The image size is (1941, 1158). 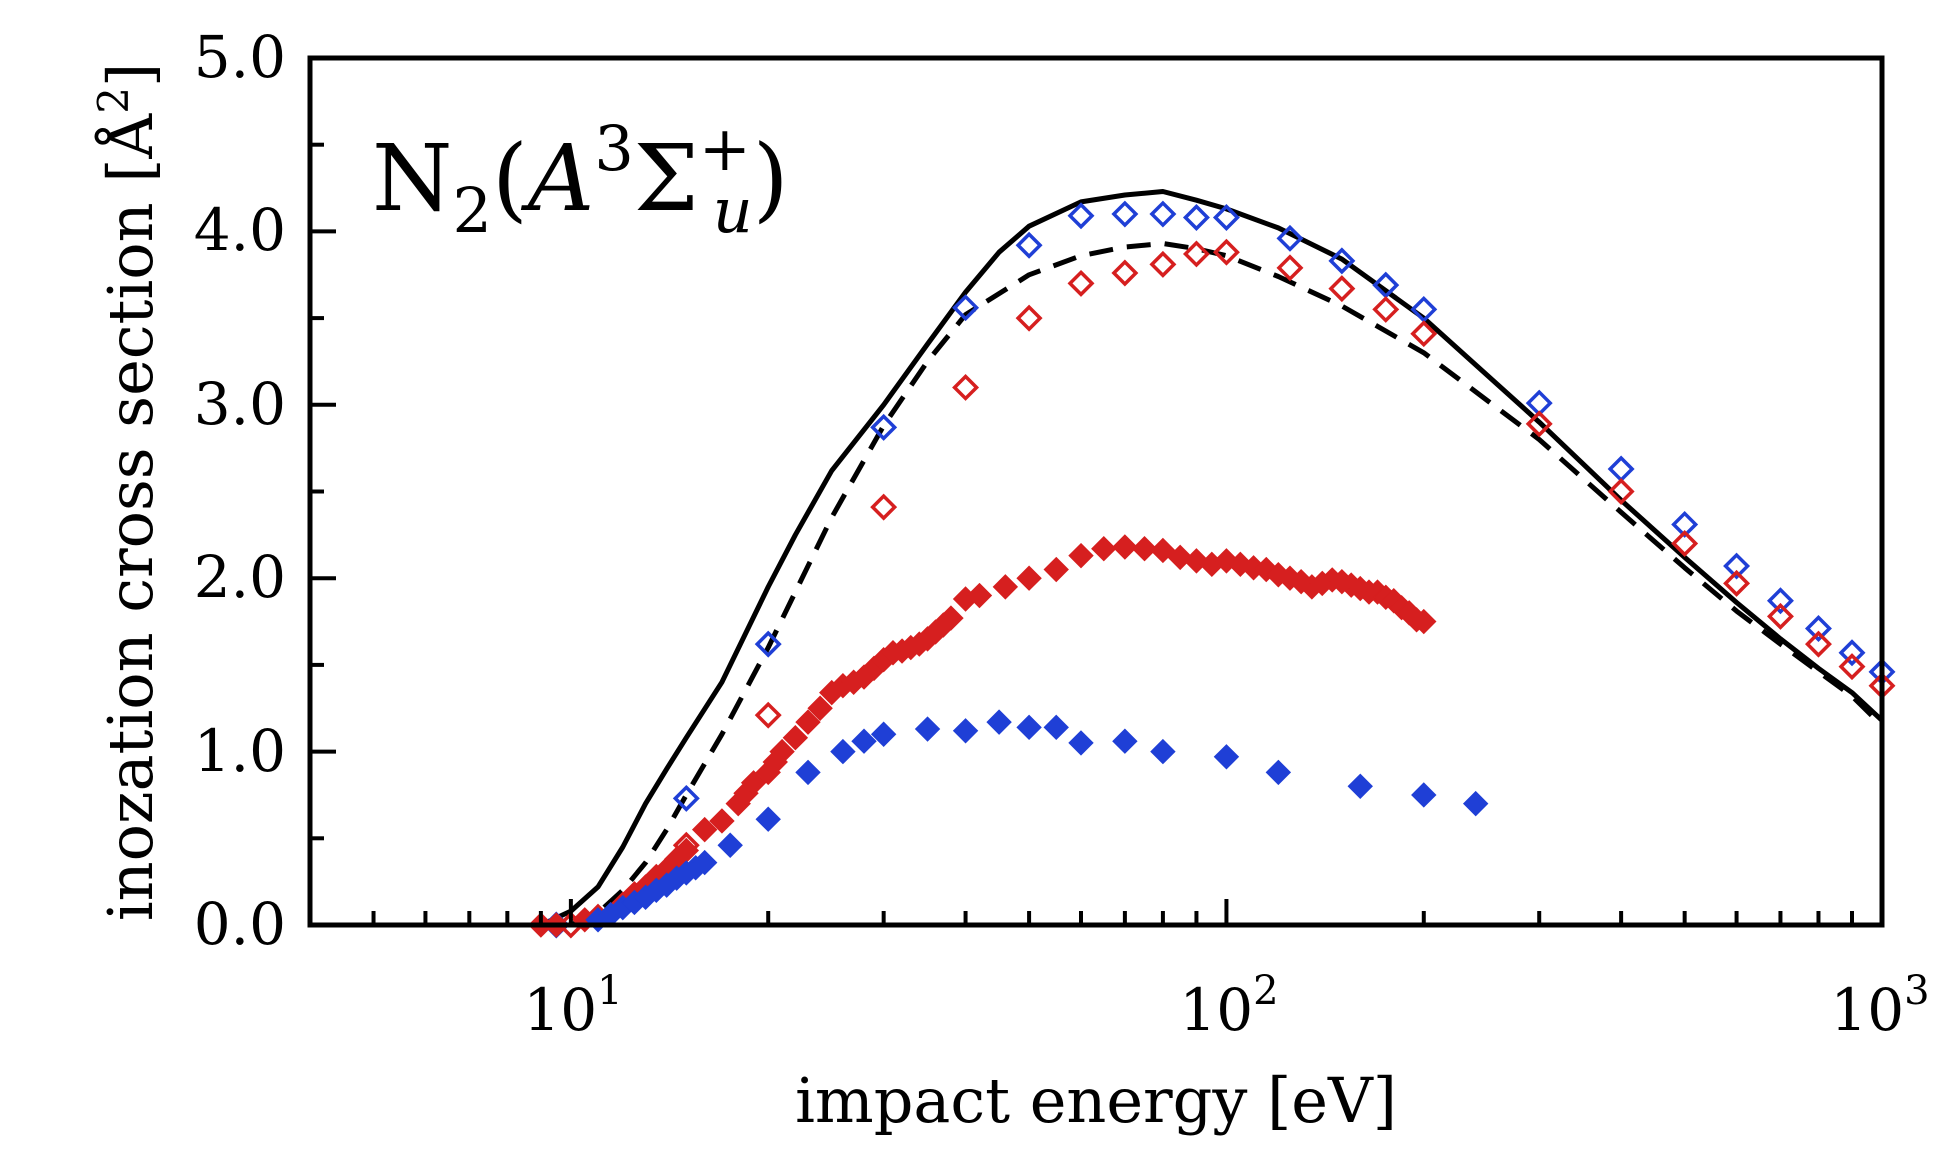 I want to click on molecule-state-annotation: N2(A3Σ+ u), so click(x=580, y=179).